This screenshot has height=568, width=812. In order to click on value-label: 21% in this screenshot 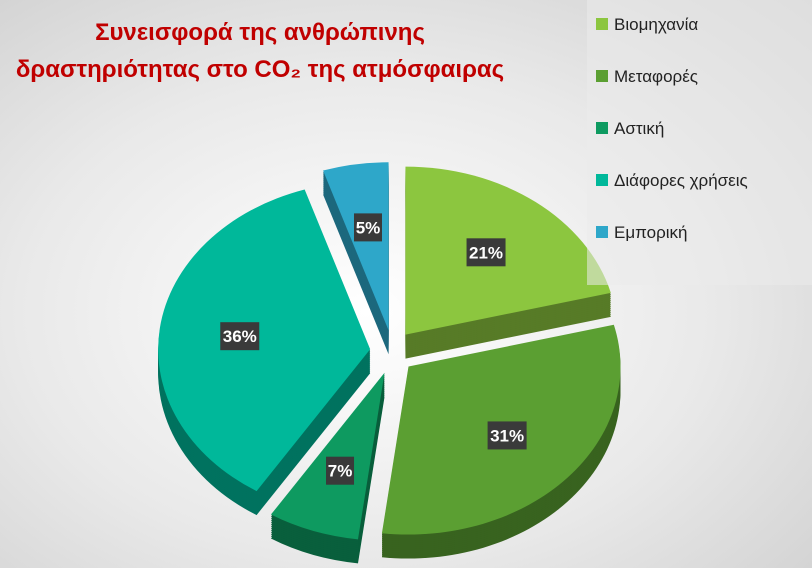, I will do `click(486, 252)`.